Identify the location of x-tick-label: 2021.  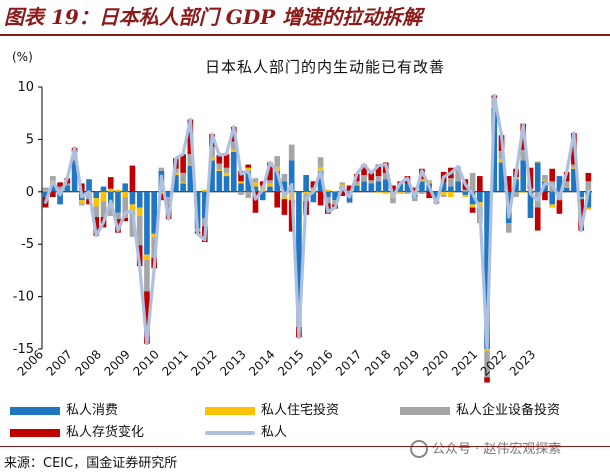
(464, 362).